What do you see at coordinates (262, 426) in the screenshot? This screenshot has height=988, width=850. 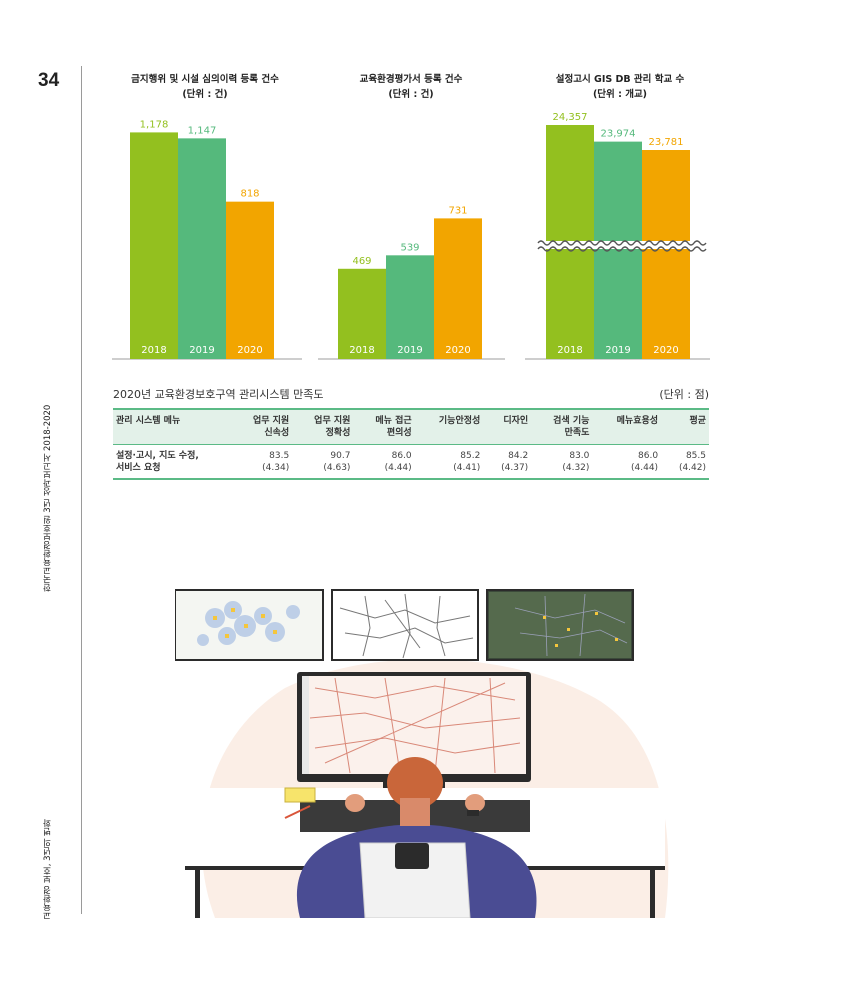 I see `header-speed: 업무 지원 신속성` at bounding box center [262, 426].